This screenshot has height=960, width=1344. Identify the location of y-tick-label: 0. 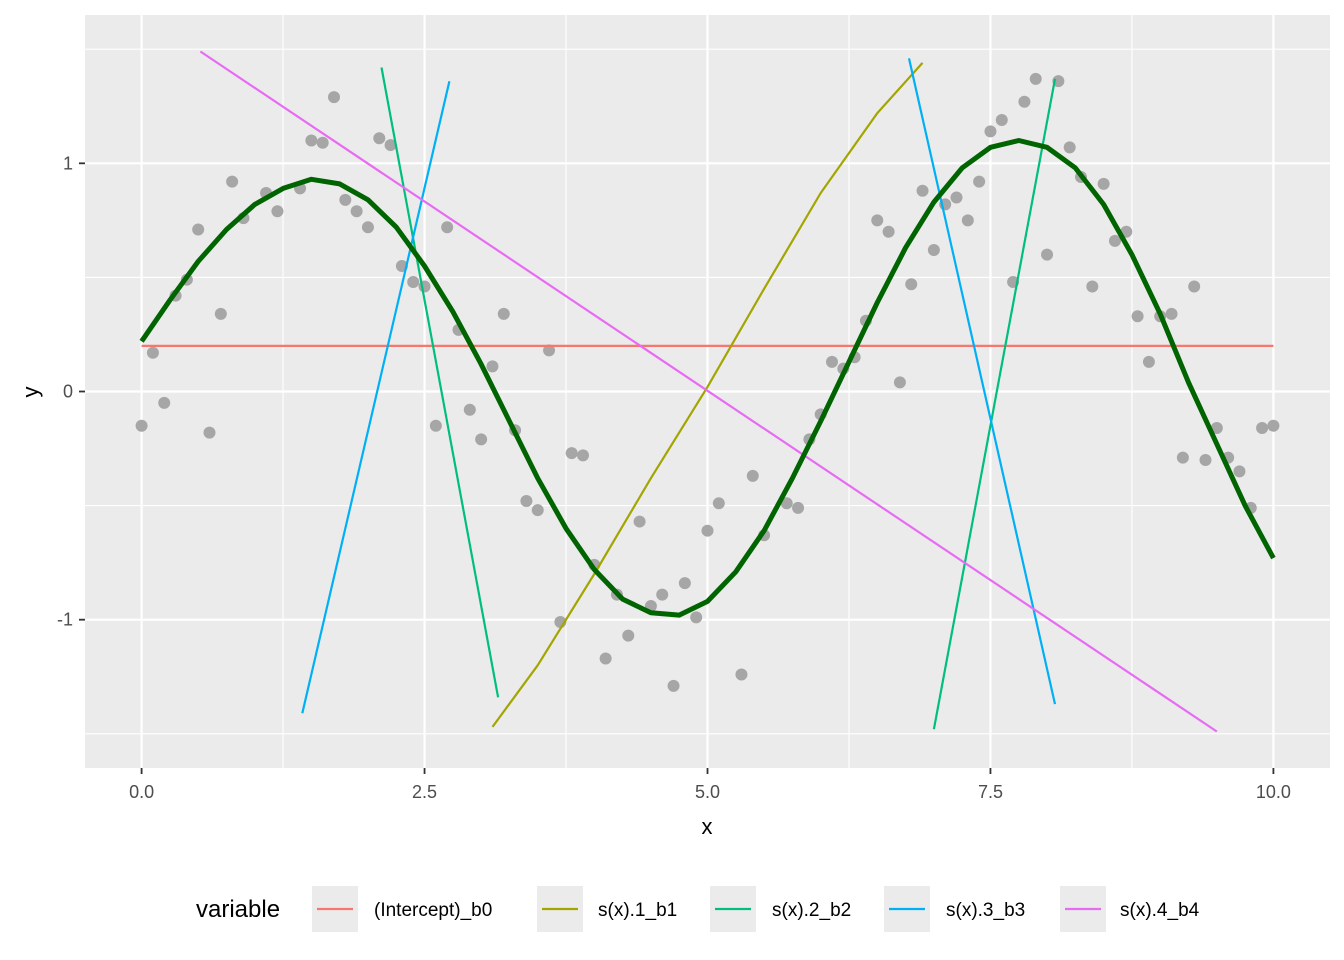
(68, 392).